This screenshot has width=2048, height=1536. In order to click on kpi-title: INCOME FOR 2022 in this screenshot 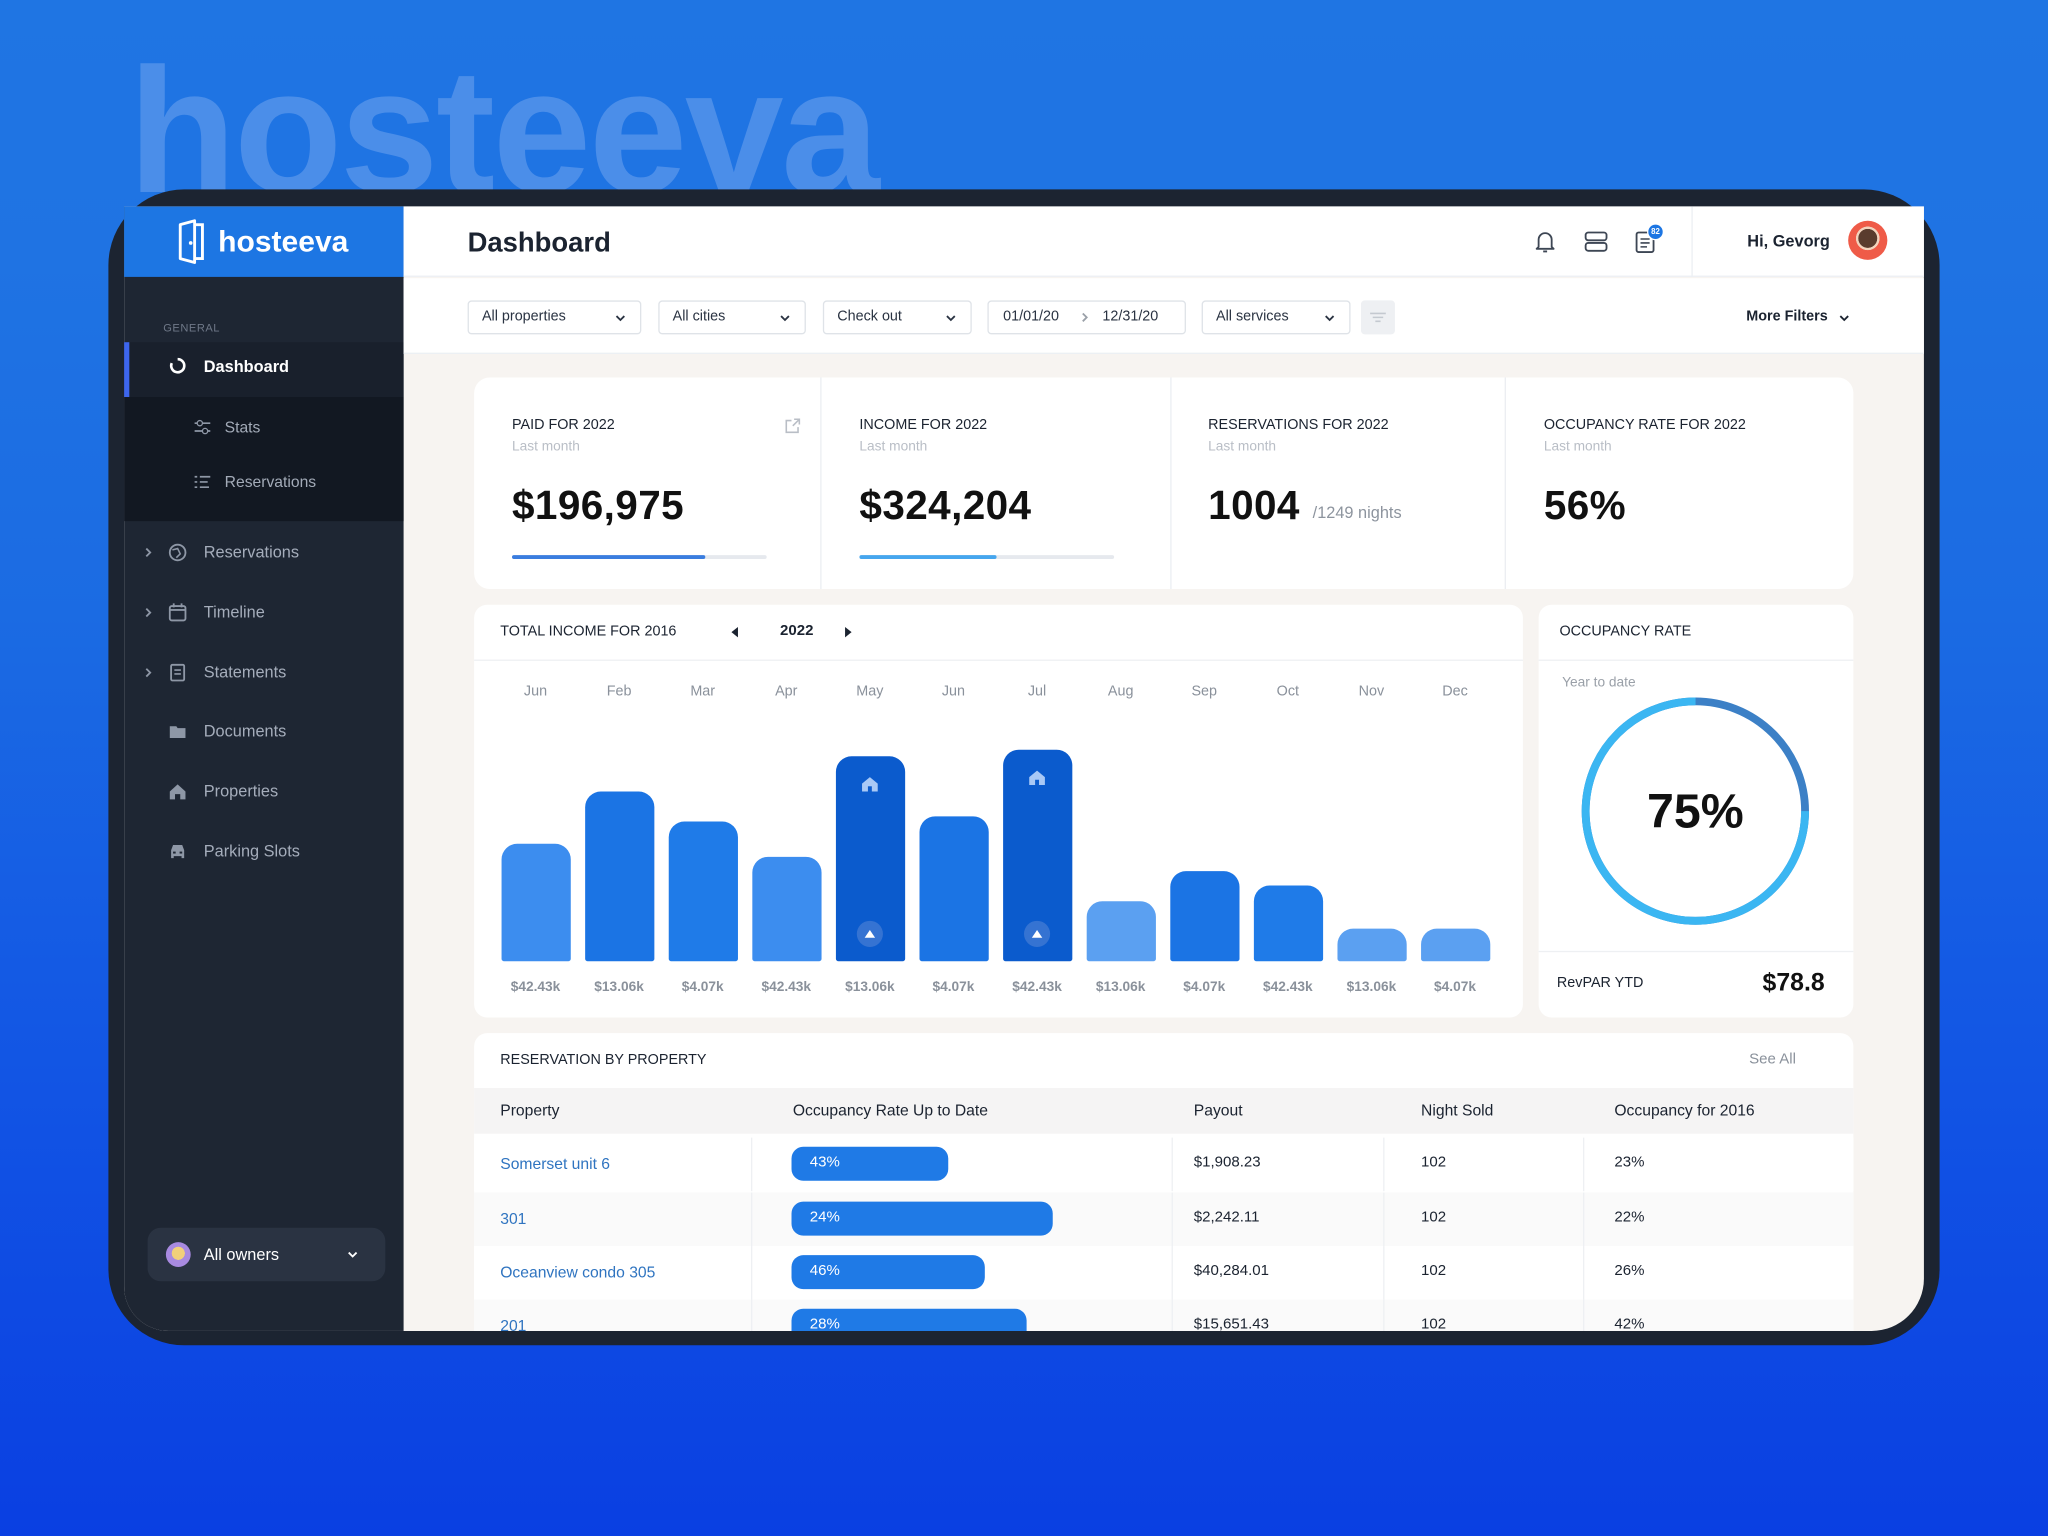, I will do `click(923, 425)`.